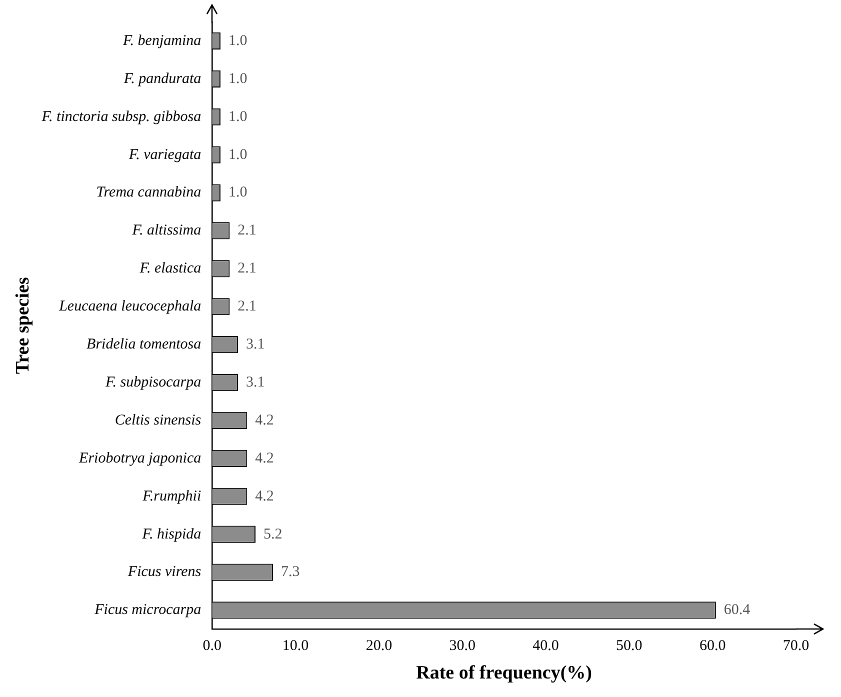 The width and height of the screenshot is (841, 697). Describe the element at coordinates (158, 420) in the screenshot. I see `y-tick-label: Celtis sinensis` at that location.